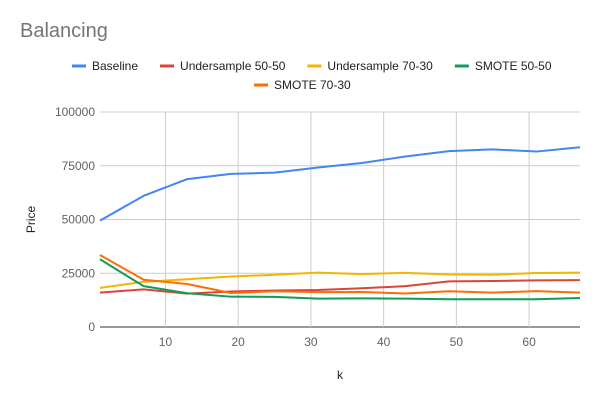 This screenshot has height=402, width=600. Describe the element at coordinates (239, 342) in the screenshot. I see `x-tick-label: 20` at that location.